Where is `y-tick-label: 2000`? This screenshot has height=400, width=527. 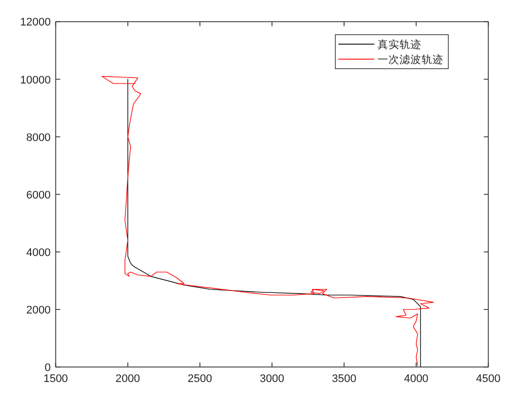
y-tick-label: 2000 is located at coordinates (38, 310).